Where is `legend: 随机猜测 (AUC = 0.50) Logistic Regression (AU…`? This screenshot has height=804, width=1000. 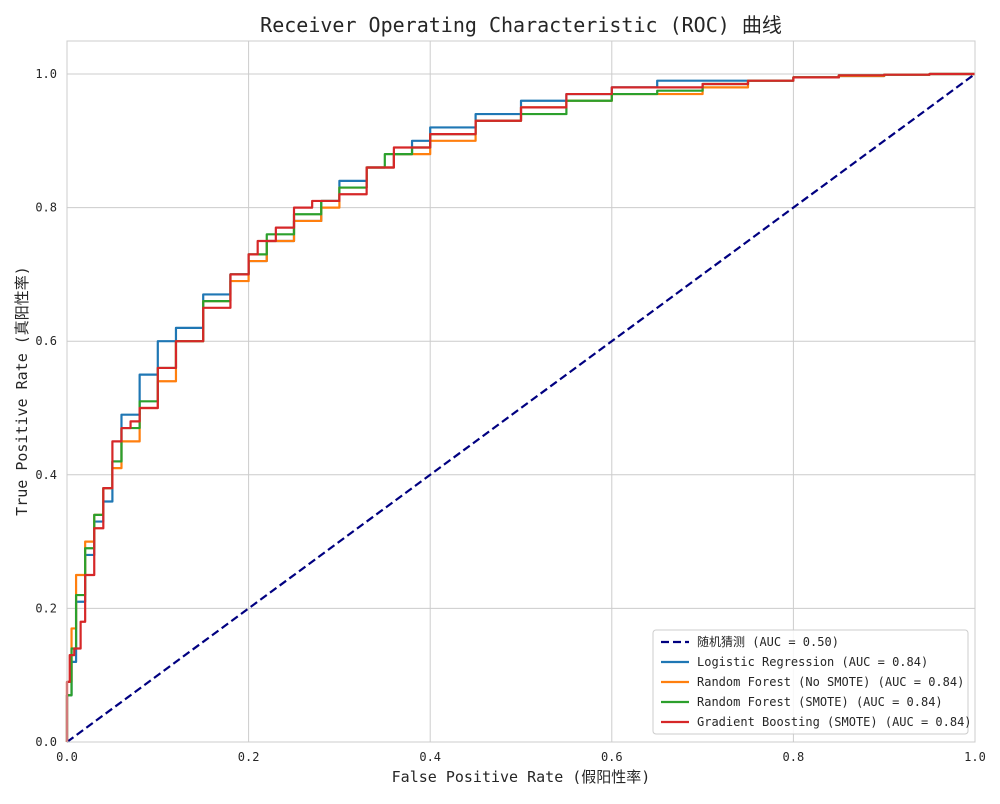 legend: 随机猜测 (AUC = 0.50) Logistic Regression (AU… is located at coordinates (812, 682).